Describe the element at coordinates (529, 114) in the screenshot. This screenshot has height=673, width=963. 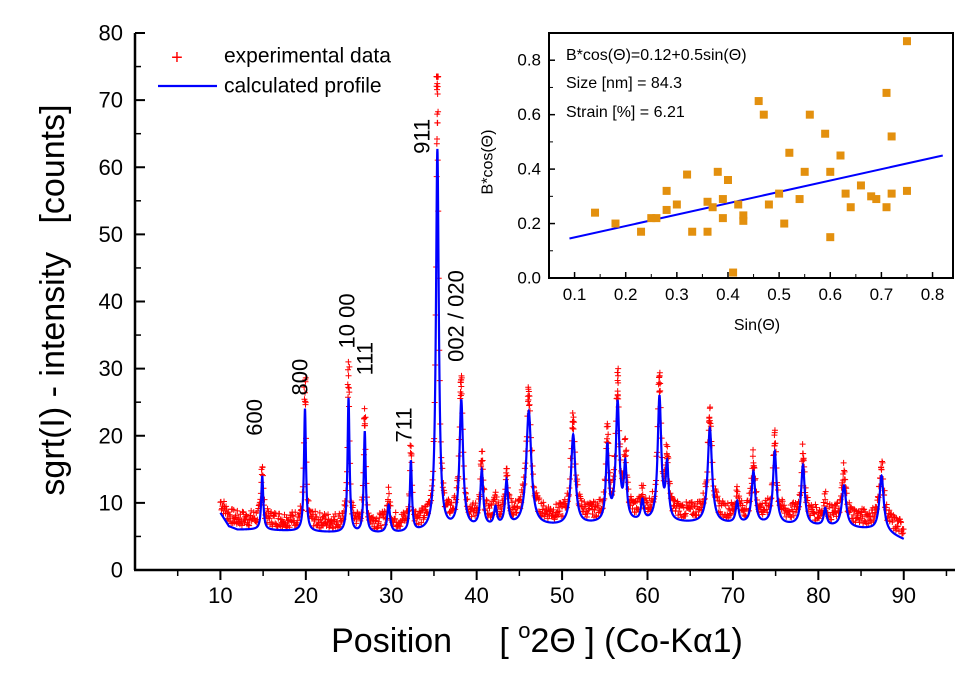
I see `inset-y-tick-label: 0.6` at that location.